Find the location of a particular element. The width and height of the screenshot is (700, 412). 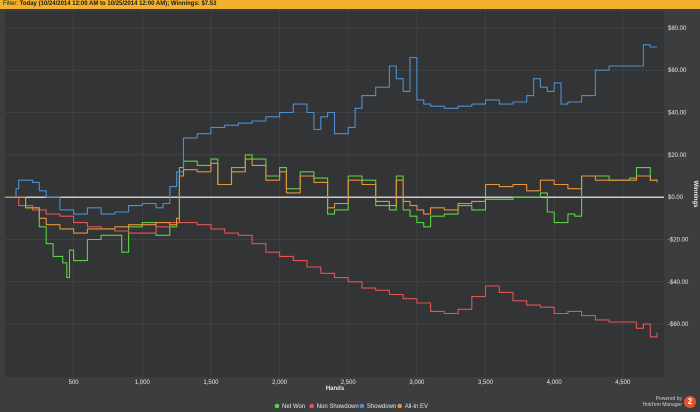

x-tick-label: 4,000 is located at coordinates (555, 383).